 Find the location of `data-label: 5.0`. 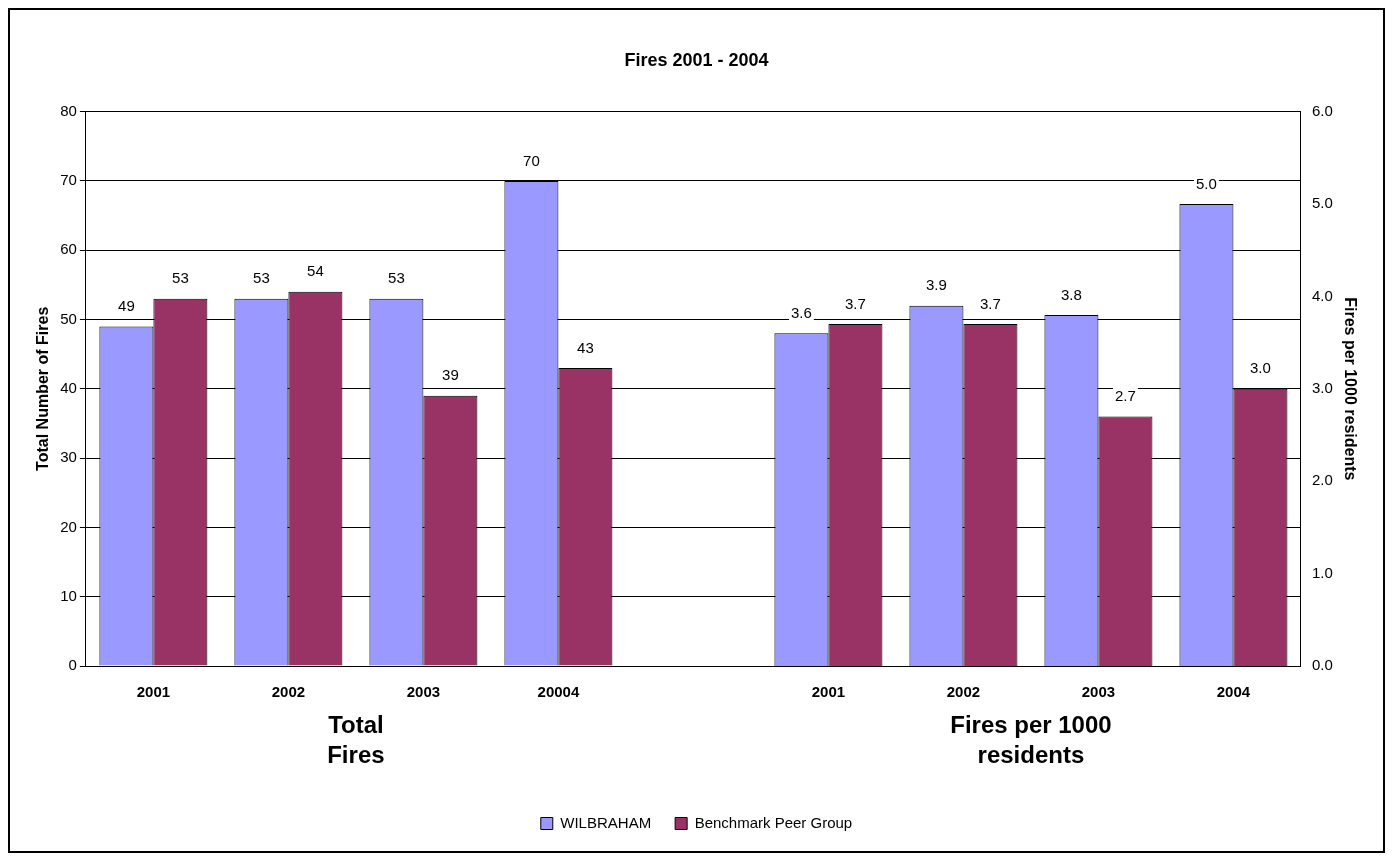

data-label: 5.0 is located at coordinates (1206, 183).